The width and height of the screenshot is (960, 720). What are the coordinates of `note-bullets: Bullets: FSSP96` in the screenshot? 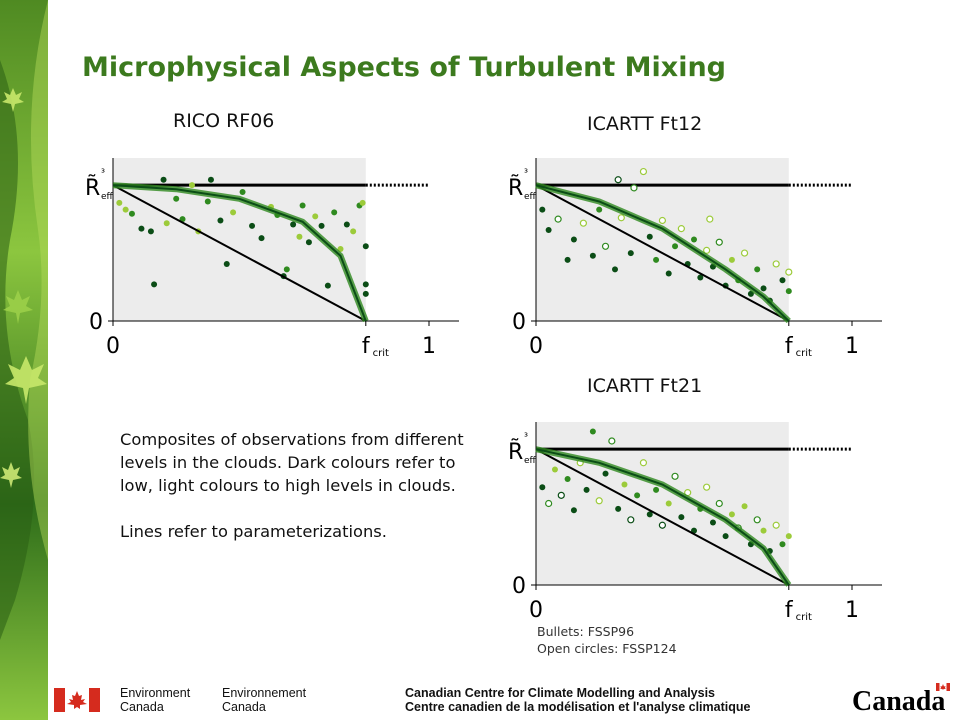 It's located at (586, 631).